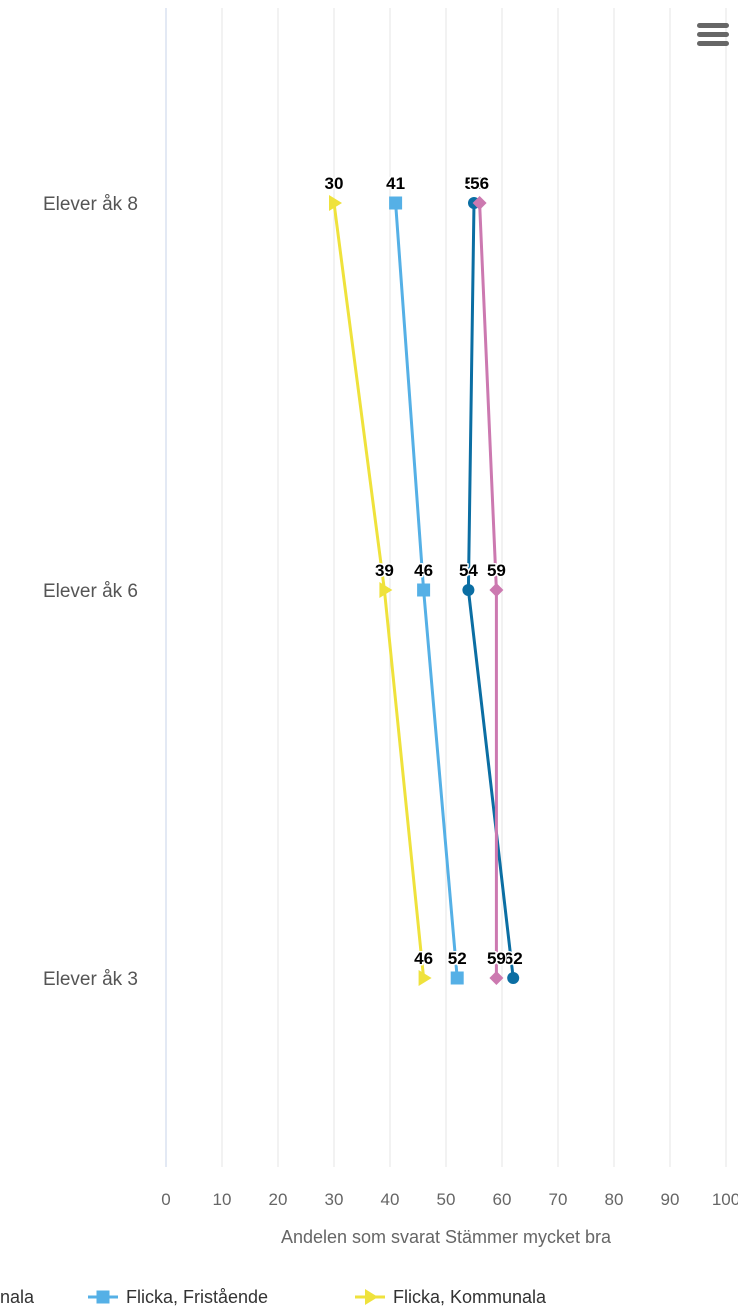 The height and width of the screenshot is (1313, 738). Describe the element at coordinates (390, 1199) in the screenshot. I see `x-tick-label: 40` at that location.